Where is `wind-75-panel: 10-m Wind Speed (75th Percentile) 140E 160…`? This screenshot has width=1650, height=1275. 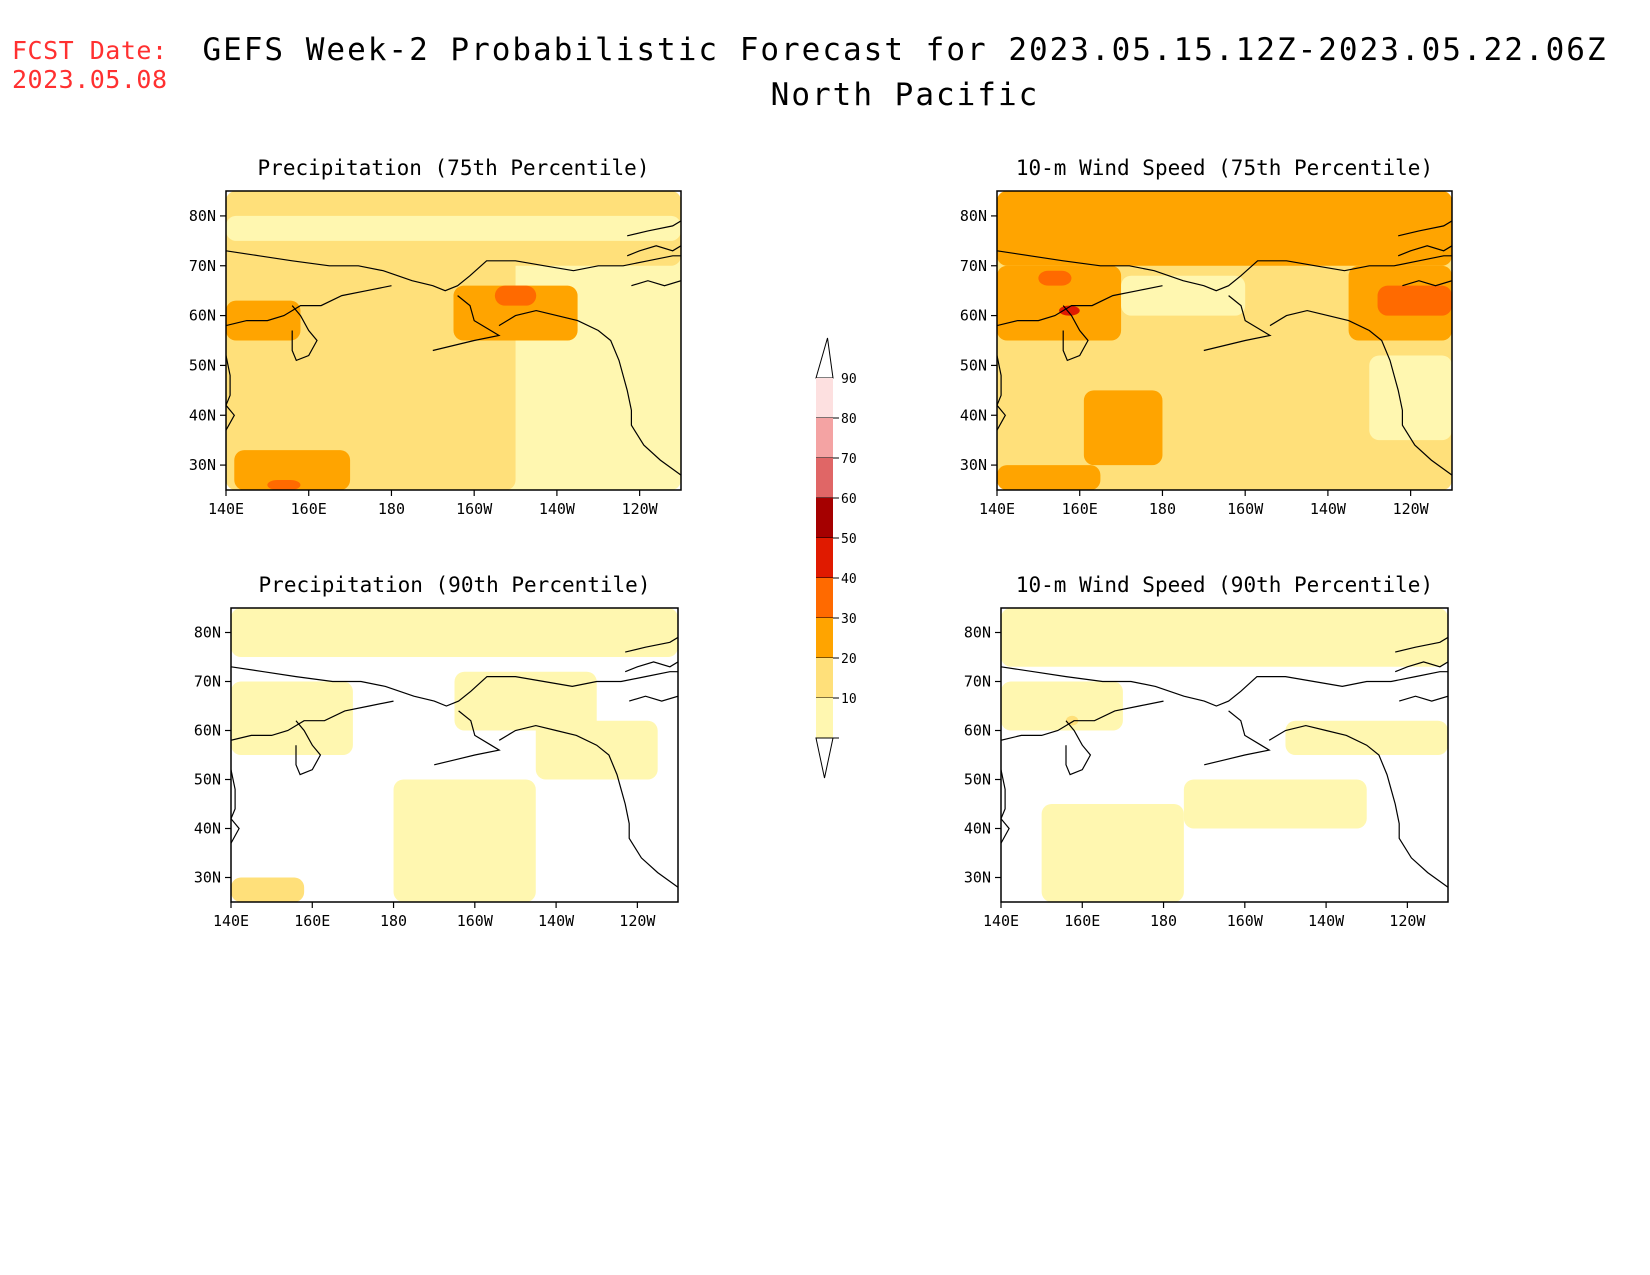
wind-75-panel: 10-m Wind Speed (75th Percentile) 140E 160… is located at coordinates (1206, 337).